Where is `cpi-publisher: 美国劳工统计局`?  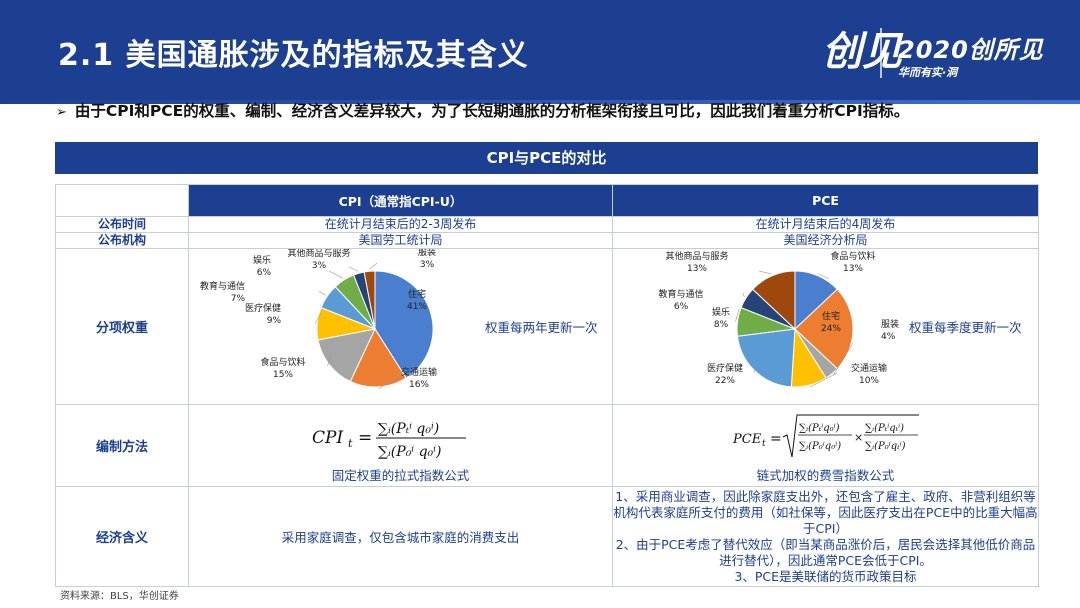
cpi-publisher: 美国劳工统计局 is located at coordinates (400, 240).